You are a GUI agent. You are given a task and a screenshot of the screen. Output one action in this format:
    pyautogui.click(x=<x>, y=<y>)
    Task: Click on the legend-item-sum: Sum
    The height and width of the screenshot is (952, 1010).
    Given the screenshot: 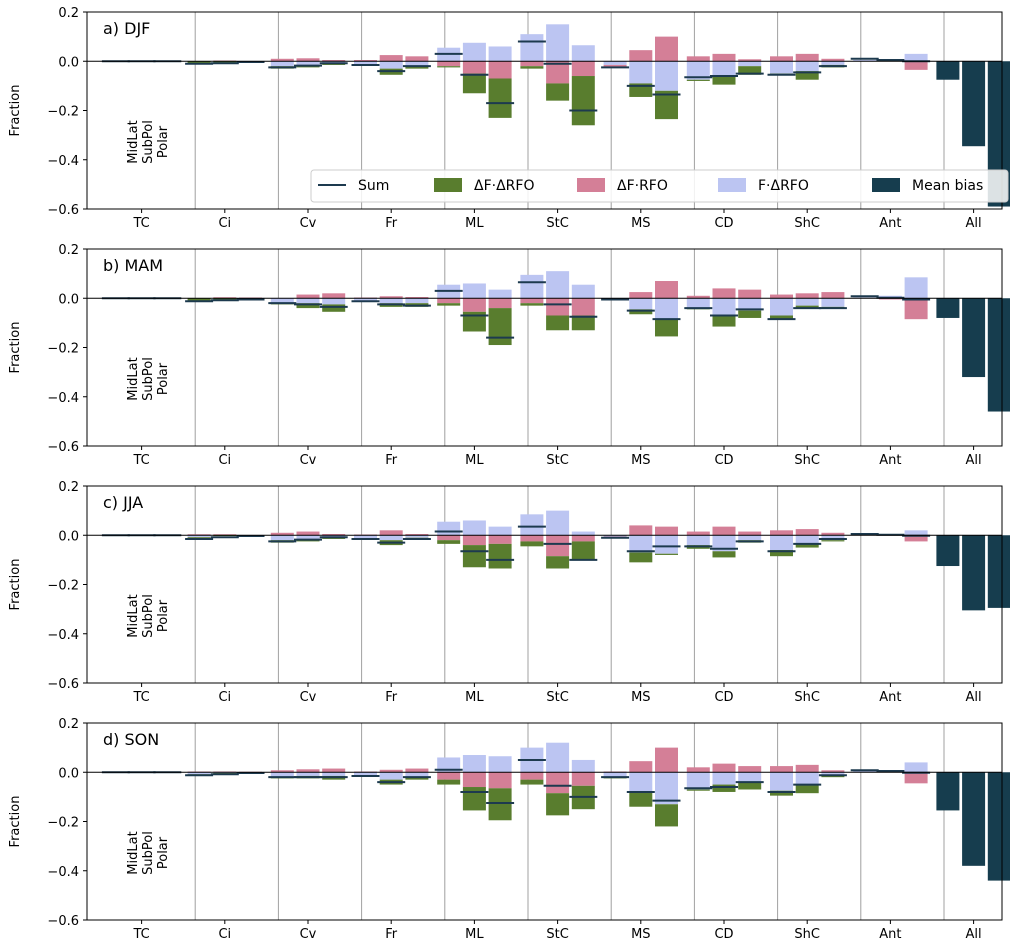 What is the action you would take?
    pyautogui.click(x=353, y=186)
    